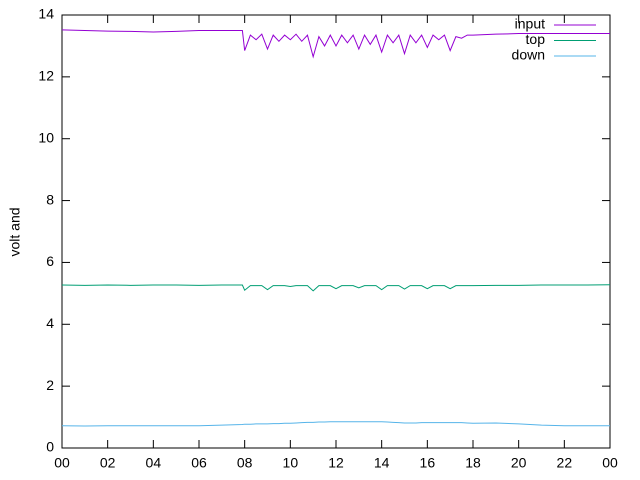 This screenshot has height=480, width=640. Describe the element at coordinates (382, 463) in the screenshot. I see `x-tick-label: 14` at that location.